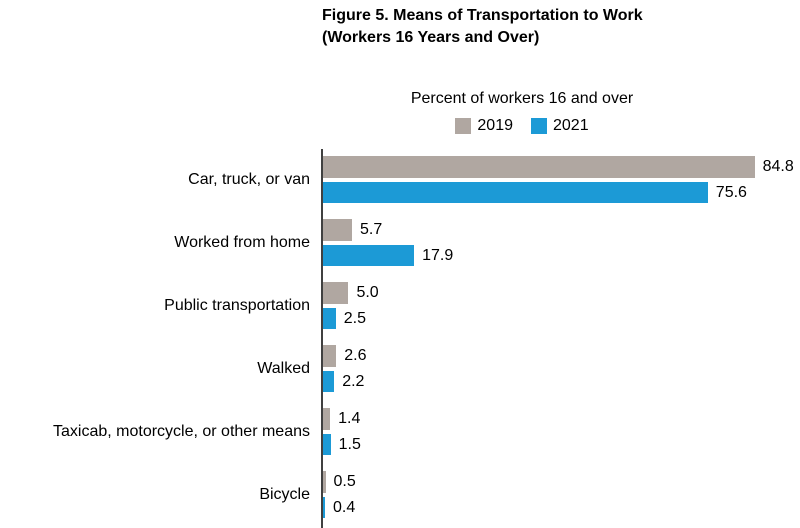  Describe the element at coordinates (400, 242) in the screenshot. I see `category-row: Worked from home 5.7 17.9` at that location.